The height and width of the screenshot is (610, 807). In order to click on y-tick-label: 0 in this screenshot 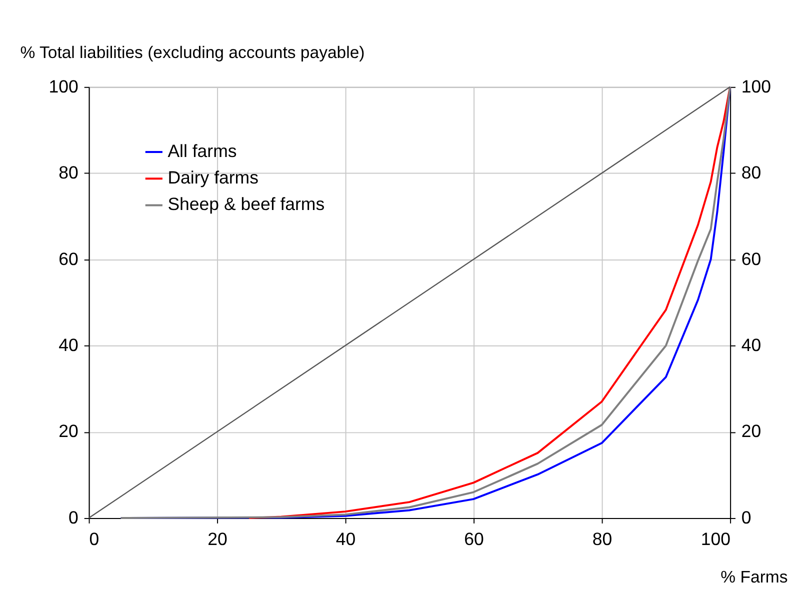, I will do `click(73, 517)`.